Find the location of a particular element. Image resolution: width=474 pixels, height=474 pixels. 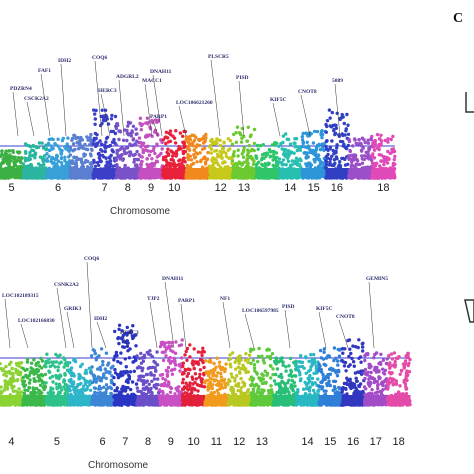

chromosome-tick-label: 5 is located at coordinates (12, 188).